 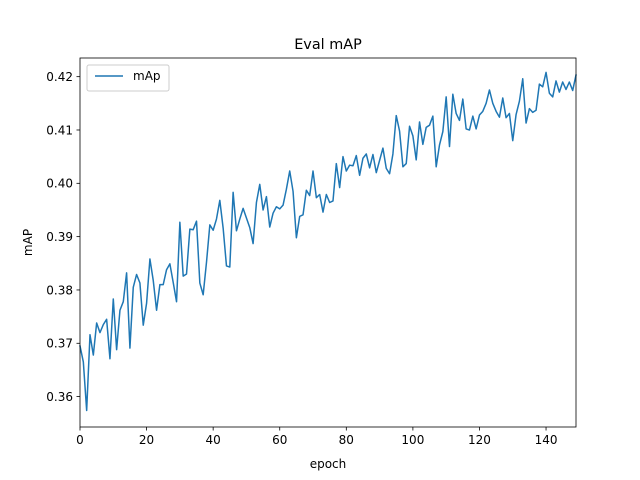 What do you see at coordinates (479, 440) in the screenshot?
I see `x-tick-label: 120` at bounding box center [479, 440].